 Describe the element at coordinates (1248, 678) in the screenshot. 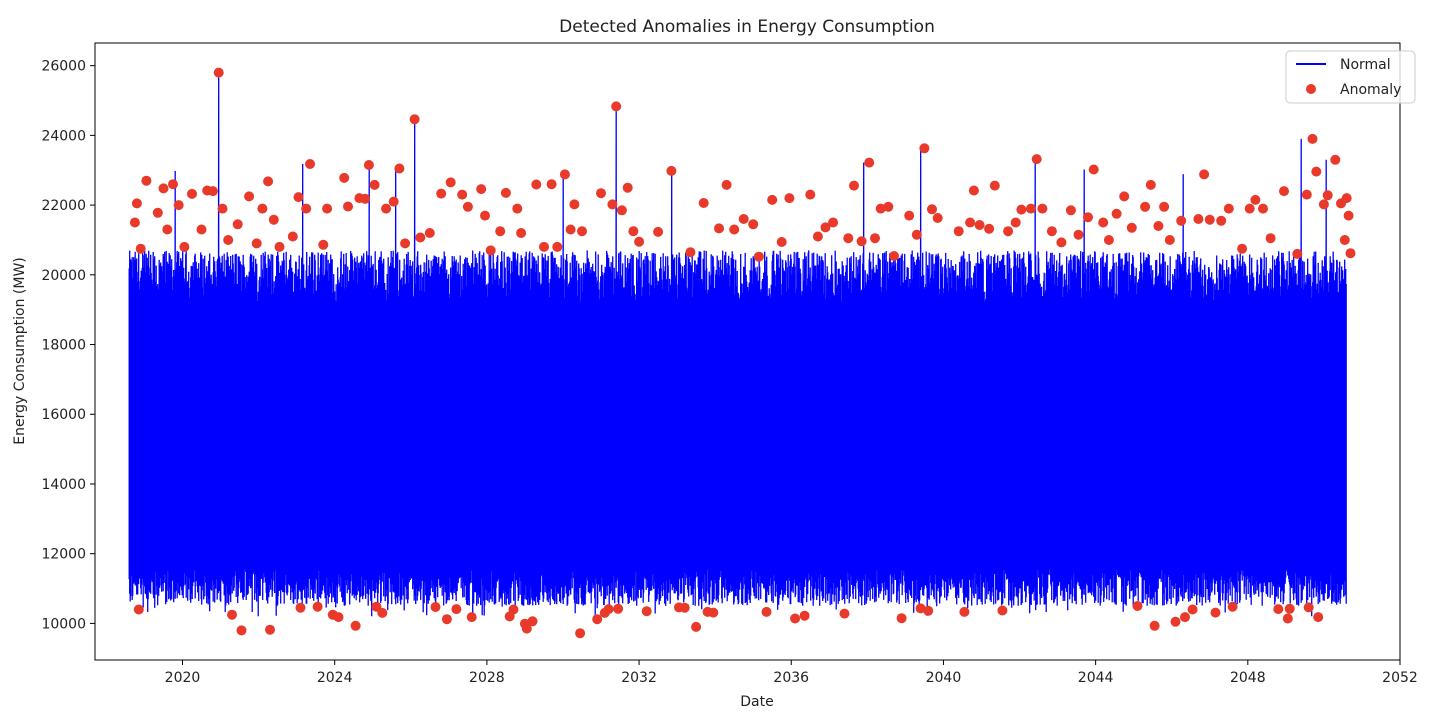

I see `x-tick-label: 2048` at that location.